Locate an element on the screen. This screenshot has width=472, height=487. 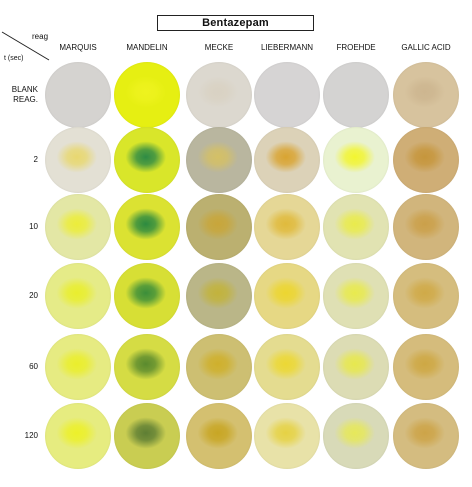
row-label: 20 is located at coordinates (33, 295).